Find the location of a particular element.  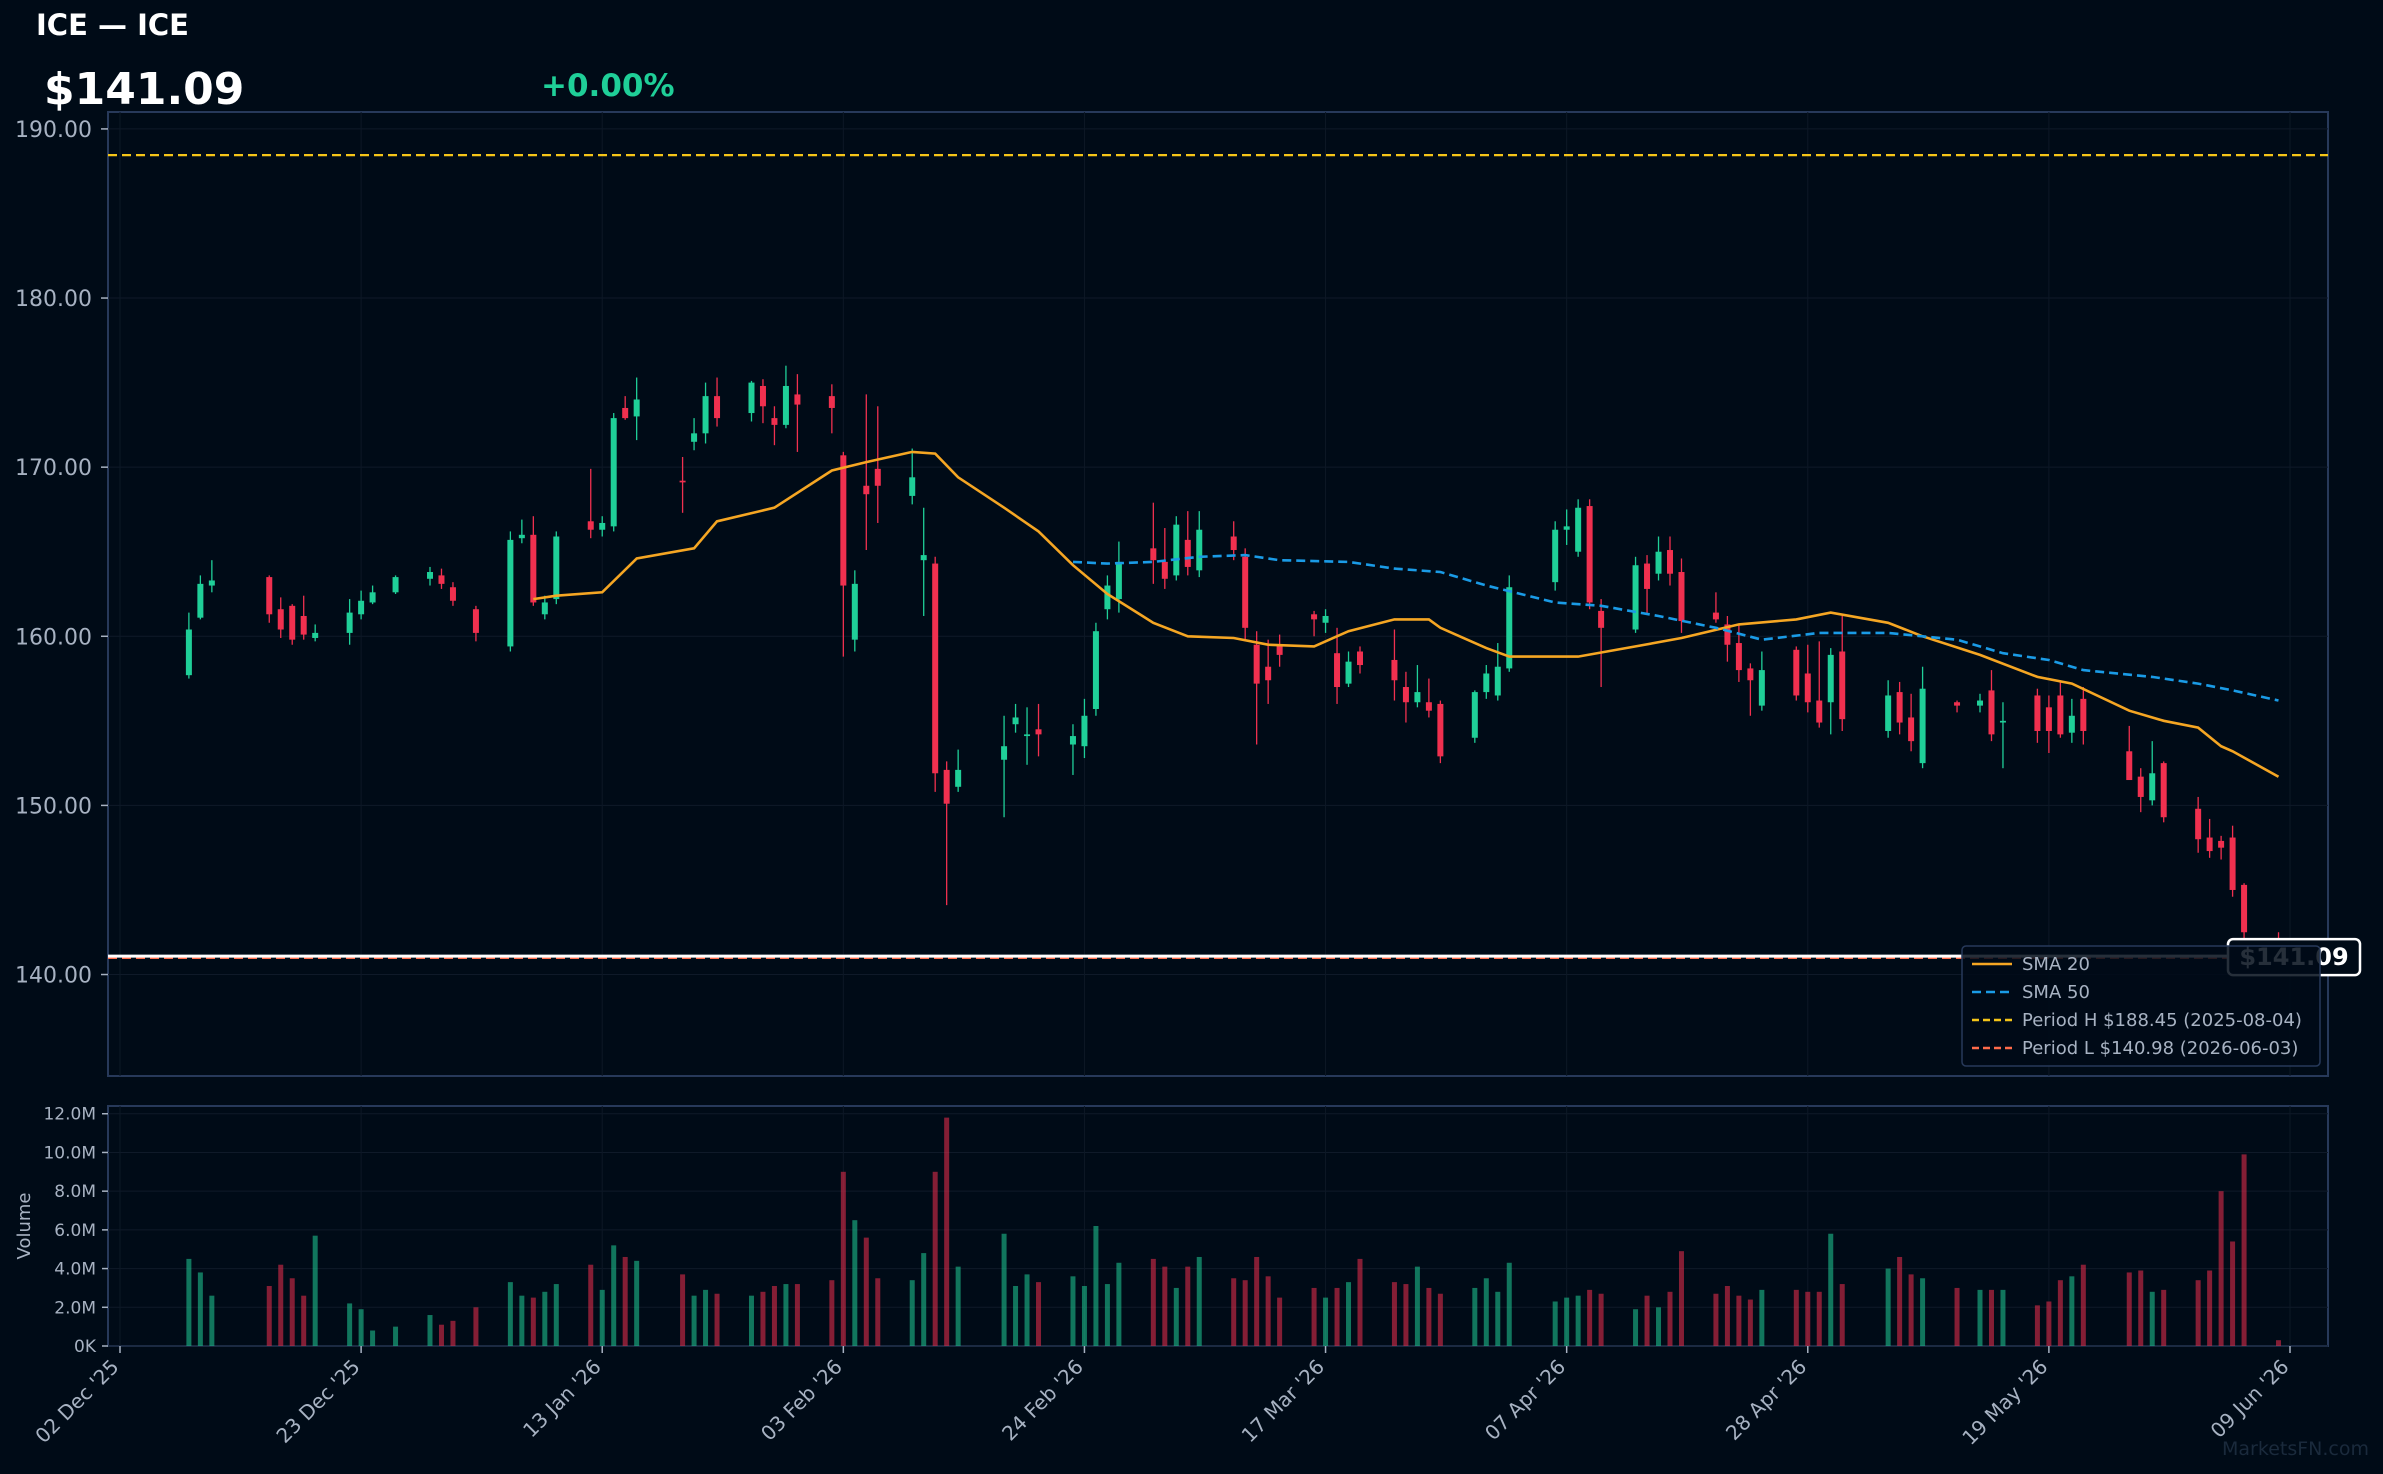

chart-title: ICE — ICE is located at coordinates (112, 25).